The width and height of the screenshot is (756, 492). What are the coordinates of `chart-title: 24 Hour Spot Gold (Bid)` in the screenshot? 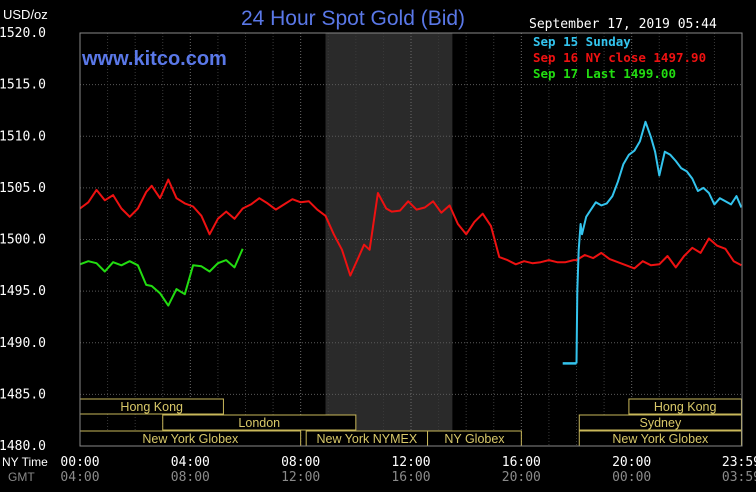 It's located at (353, 18).